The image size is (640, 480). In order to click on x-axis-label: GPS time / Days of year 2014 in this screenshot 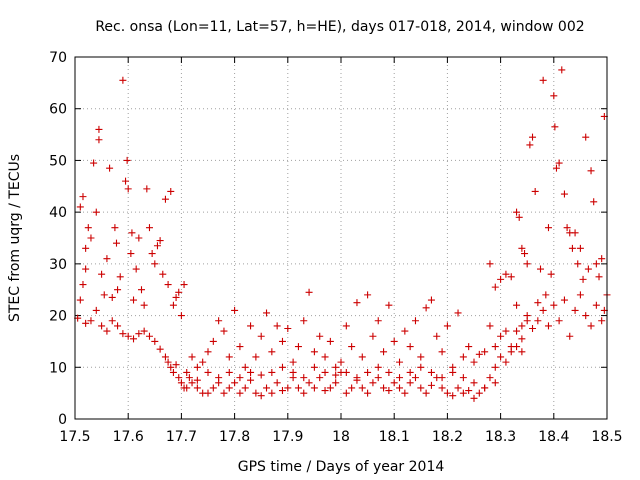, I will do `click(341, 467)`.